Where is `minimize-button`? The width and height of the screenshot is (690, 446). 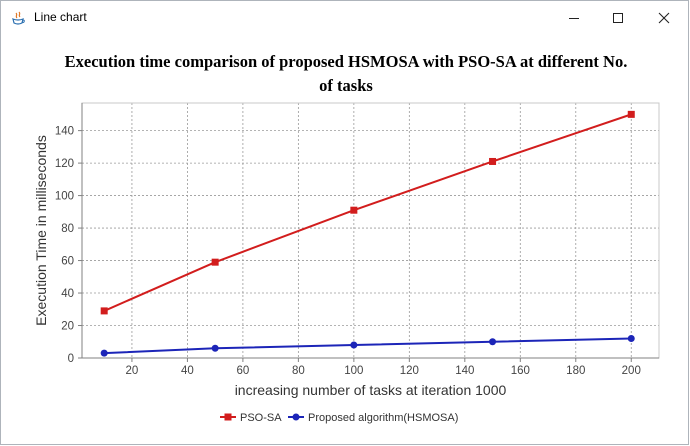 minimize-button is located at coordinates (574, 18).